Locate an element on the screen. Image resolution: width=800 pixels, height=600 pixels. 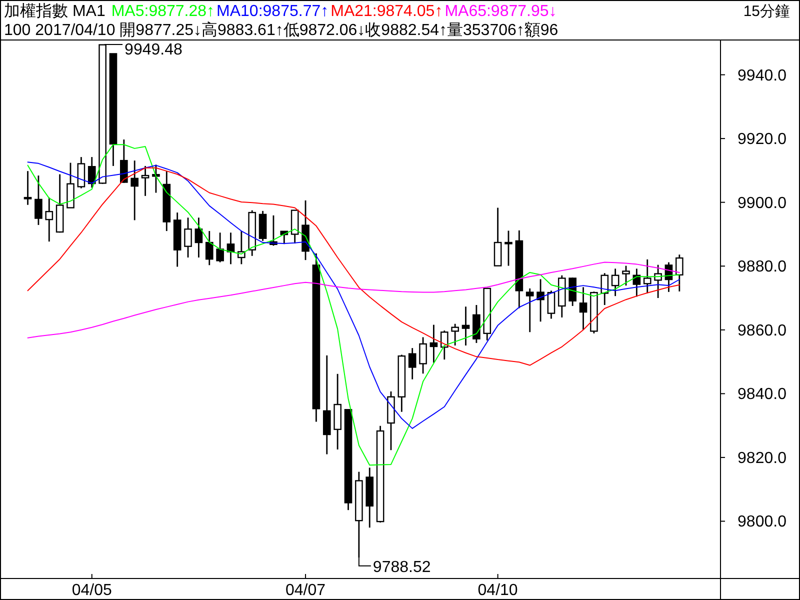
y-tick-label: 9940.0 is located at coordinates (762, 75).